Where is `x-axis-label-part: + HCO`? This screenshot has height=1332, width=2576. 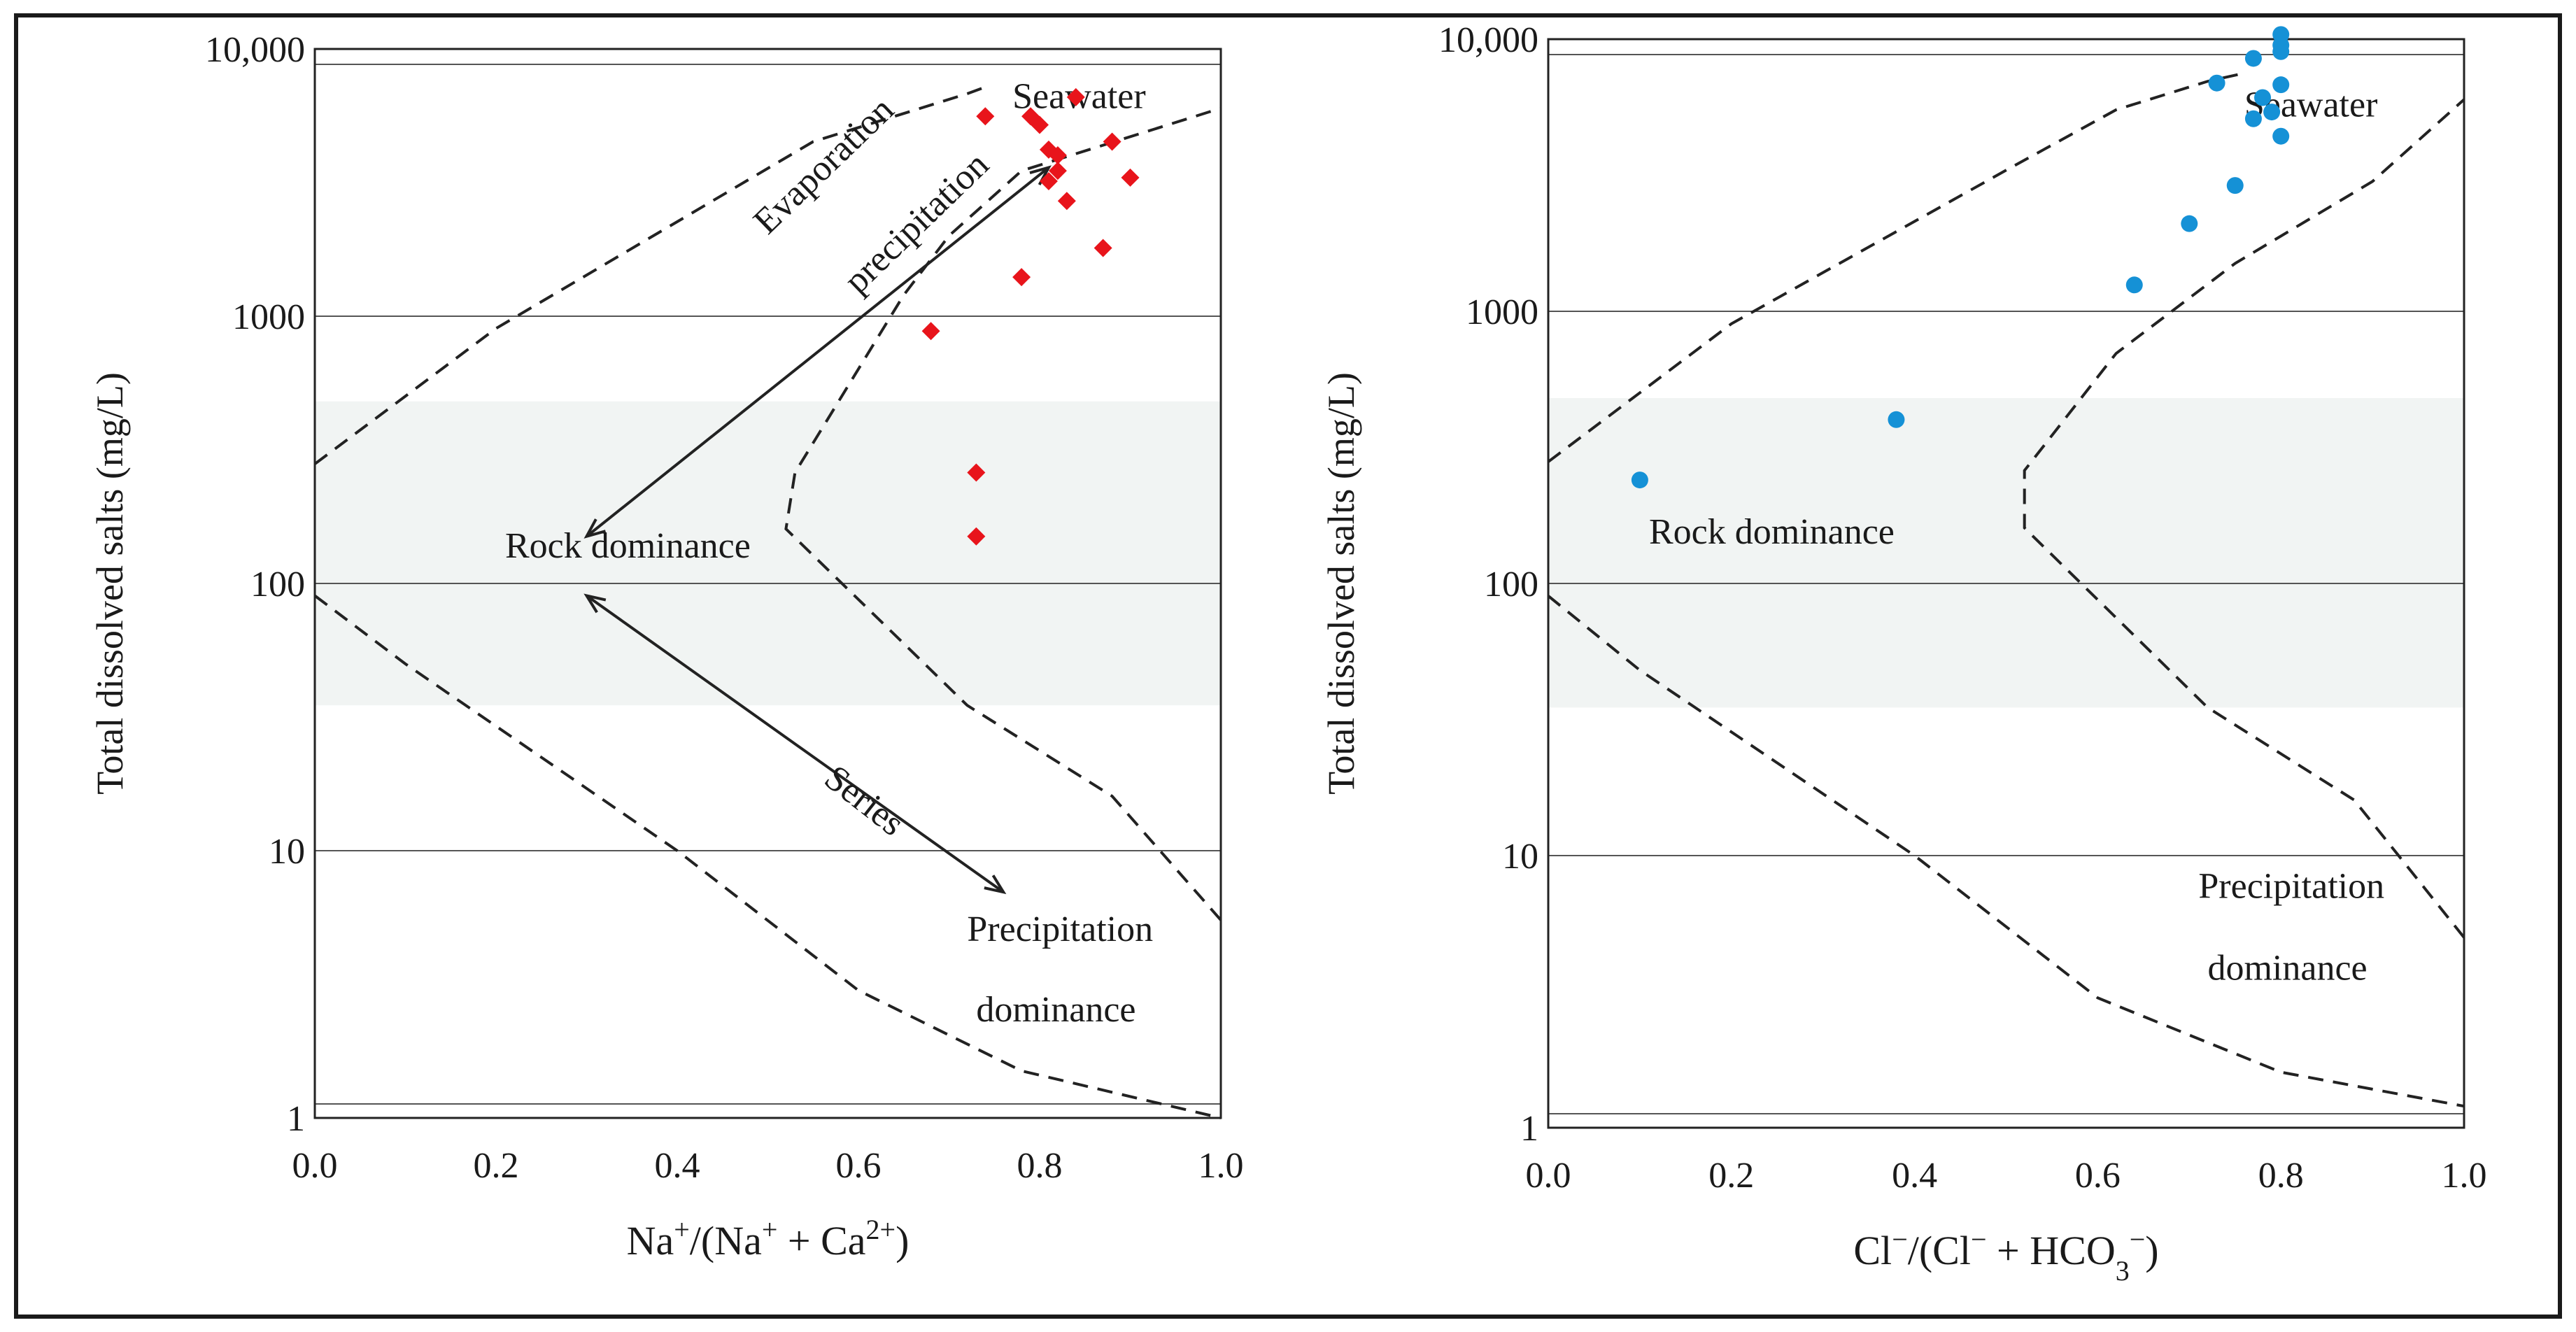
x-axis-label-part: + HCO is located at coordinates (2051, 1250).